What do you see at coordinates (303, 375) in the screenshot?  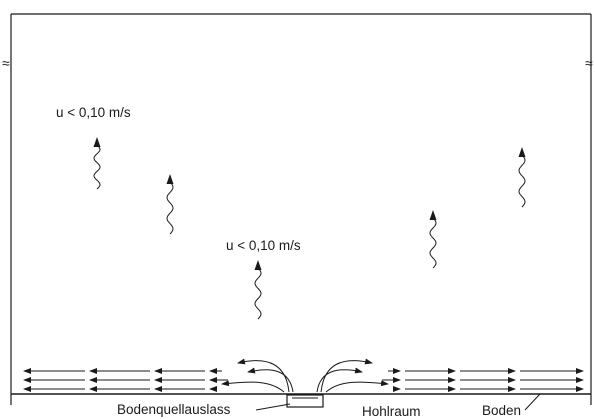 I see `floor-supply-flow-arrows` at bounding box center [303, 375].